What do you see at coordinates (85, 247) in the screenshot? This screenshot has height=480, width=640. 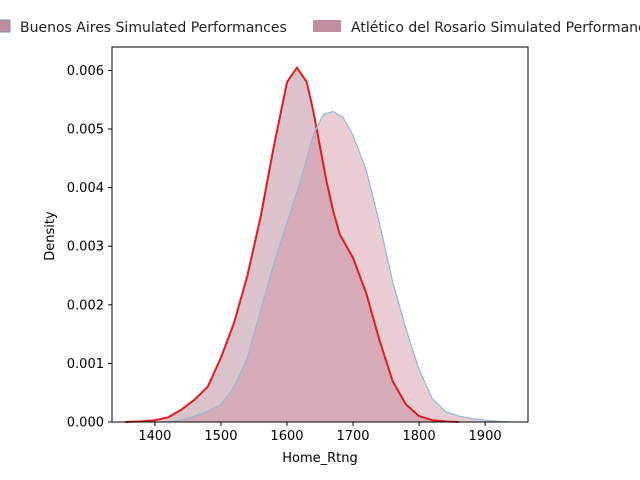 I see `y-tick-label: 0.003` at bounding box center [85, 247].